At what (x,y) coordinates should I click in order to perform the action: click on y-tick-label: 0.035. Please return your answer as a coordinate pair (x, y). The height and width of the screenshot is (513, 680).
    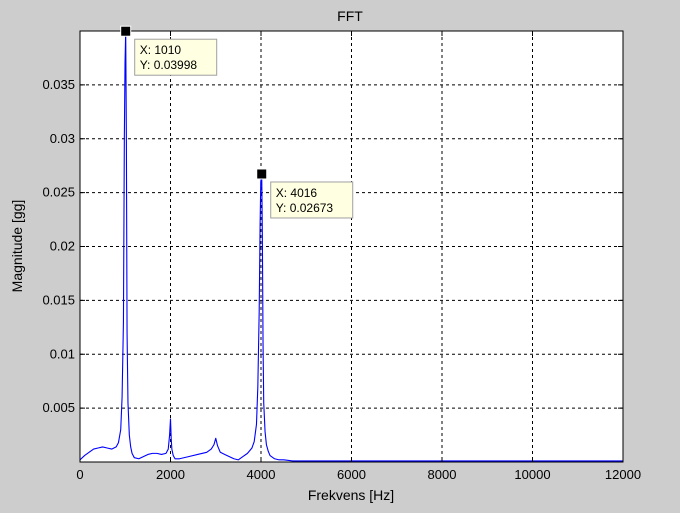
    Looking at the image, I should click on (58, 84).